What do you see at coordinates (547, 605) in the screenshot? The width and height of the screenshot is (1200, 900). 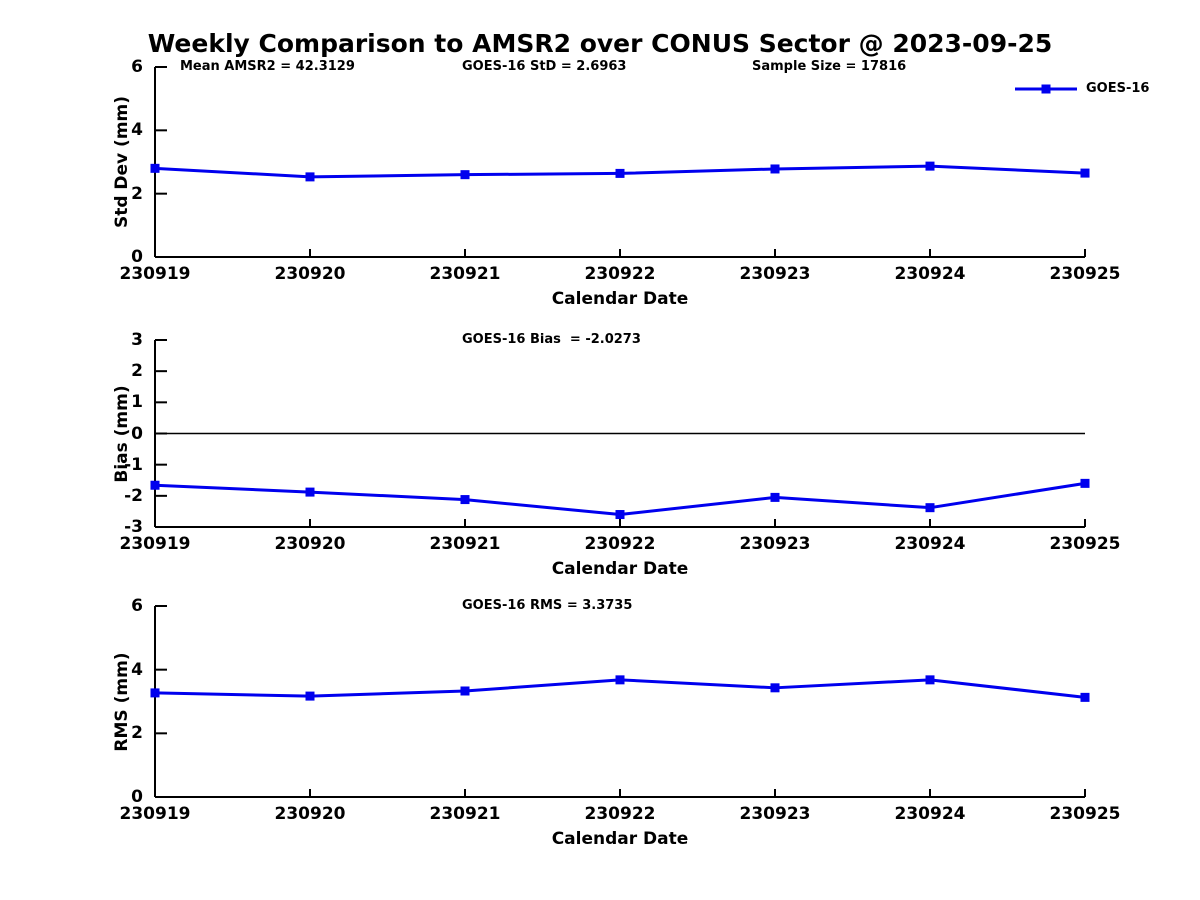 I see `stat-annotation: GOES-16 RMS = 3.3735` at bounding box center [547, 605].